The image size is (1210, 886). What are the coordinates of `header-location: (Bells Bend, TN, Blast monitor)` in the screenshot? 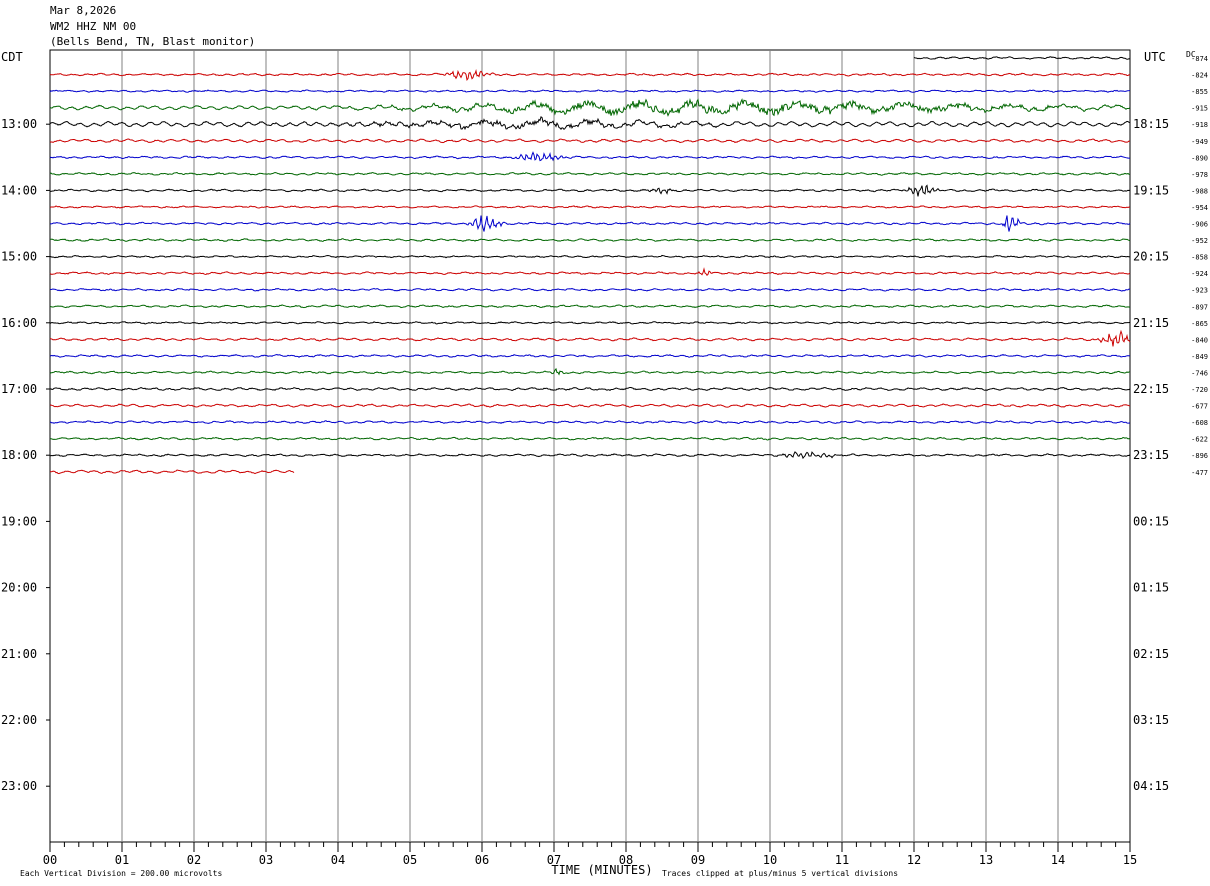 It's located at (153, 41).